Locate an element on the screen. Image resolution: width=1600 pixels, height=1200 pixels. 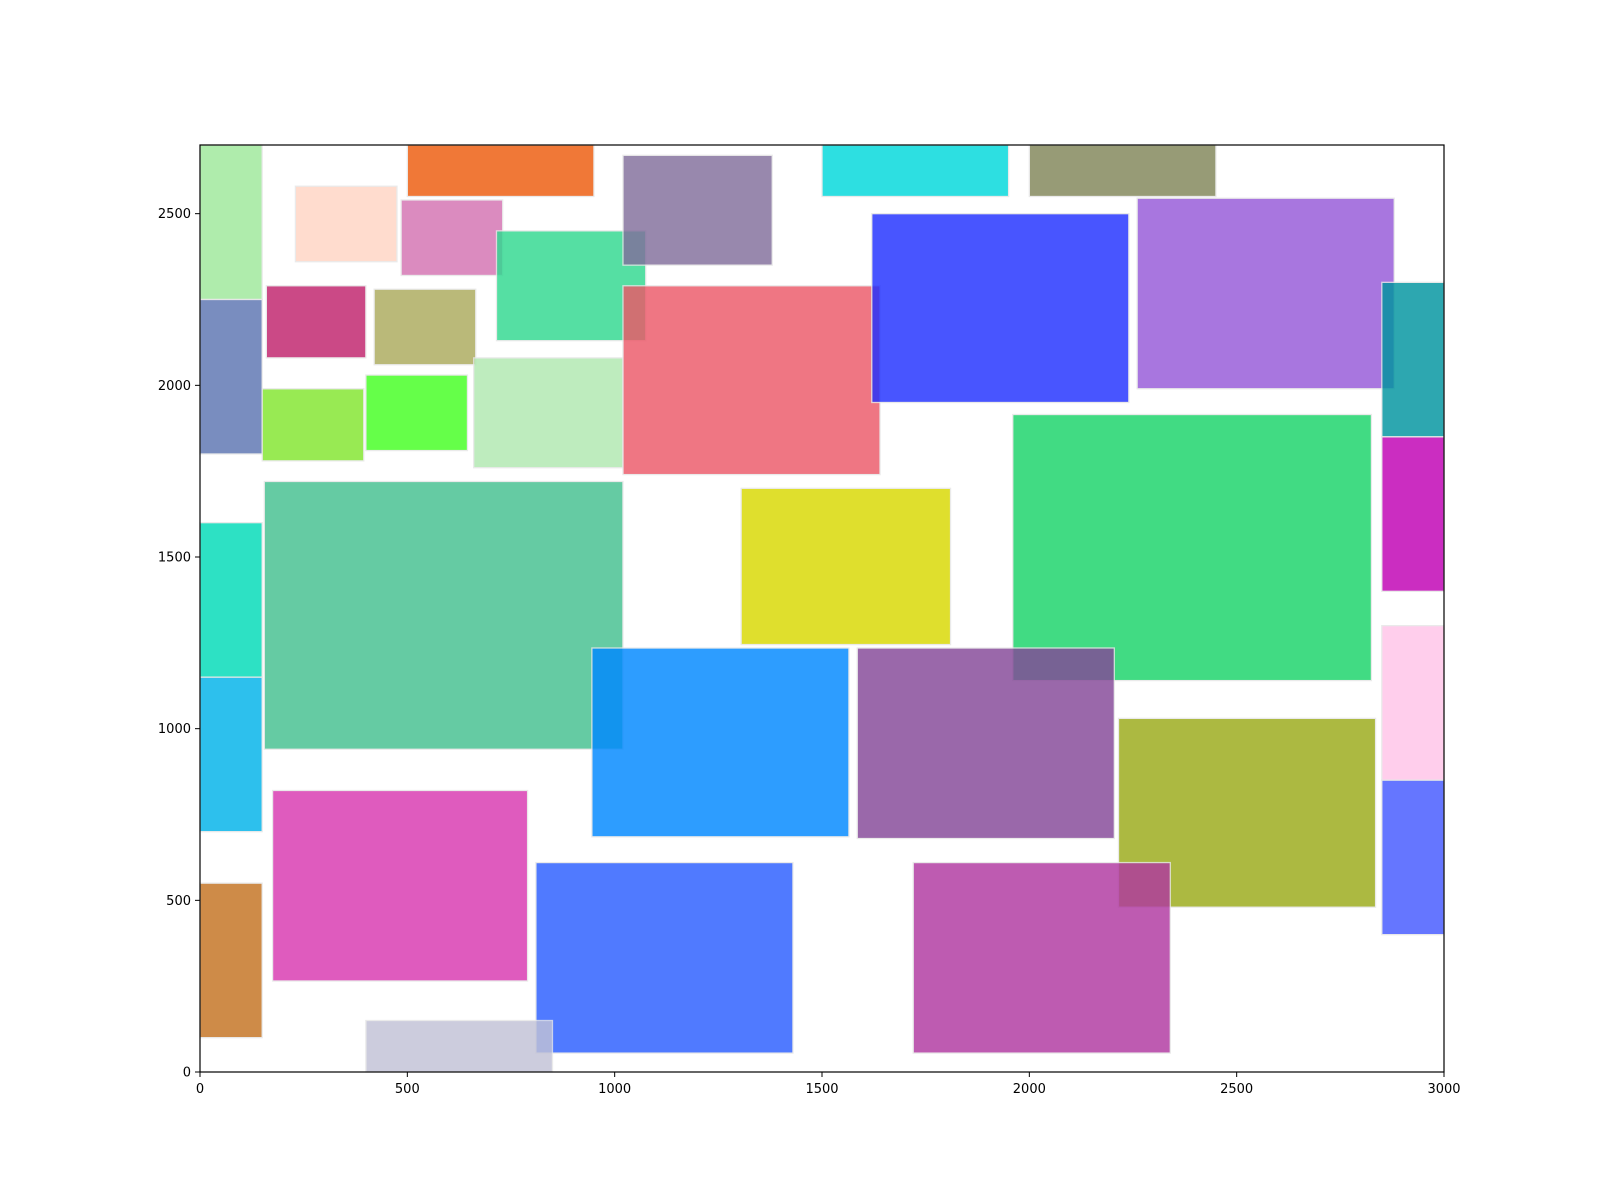
x-tick-label-3: 1500 is located at coordinates (821, 1089).